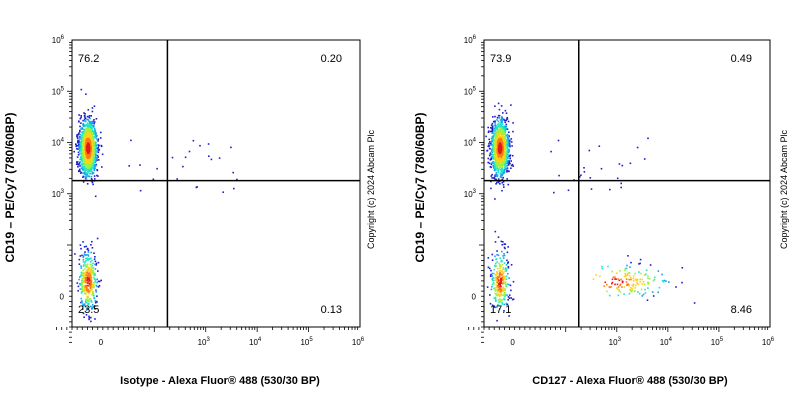 The width and height of the screenshot is (800, 400). What do you see at coordinates (784, 189) in the screenshot?
I see `copyright-notice: Copyright (c) 2024 Abcam Plc` at bounding box center [784, 189].